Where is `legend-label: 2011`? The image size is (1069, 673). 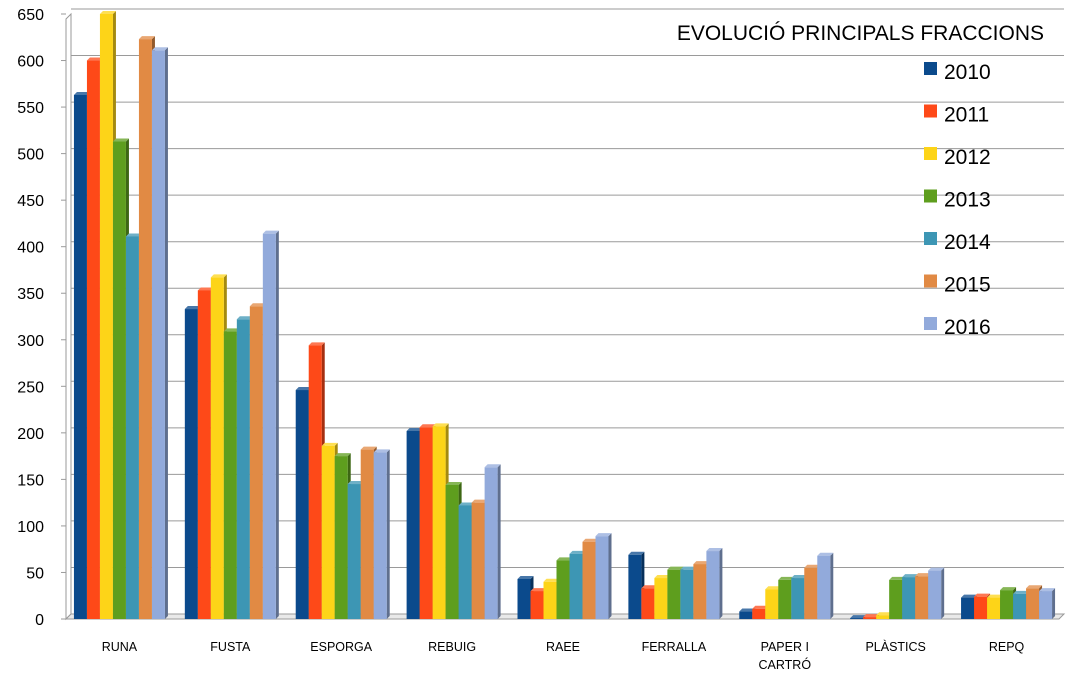 legend-label: 2011 is located at coordinates (966, 115).